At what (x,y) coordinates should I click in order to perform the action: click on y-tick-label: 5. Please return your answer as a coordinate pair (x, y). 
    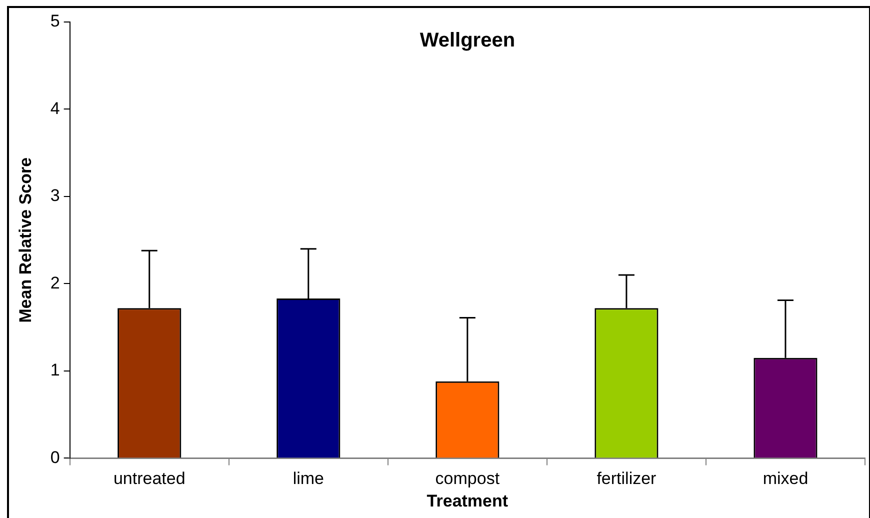
    Looking at the image, I should click on (55, 21).